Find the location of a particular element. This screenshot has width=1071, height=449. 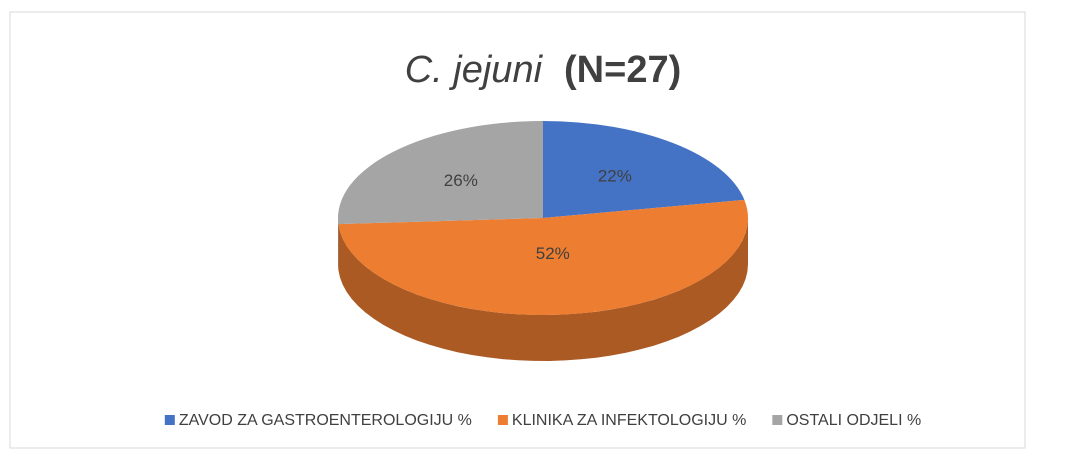

chart-title: C. jejuni (N=27) is located at coordinates (543, 70).